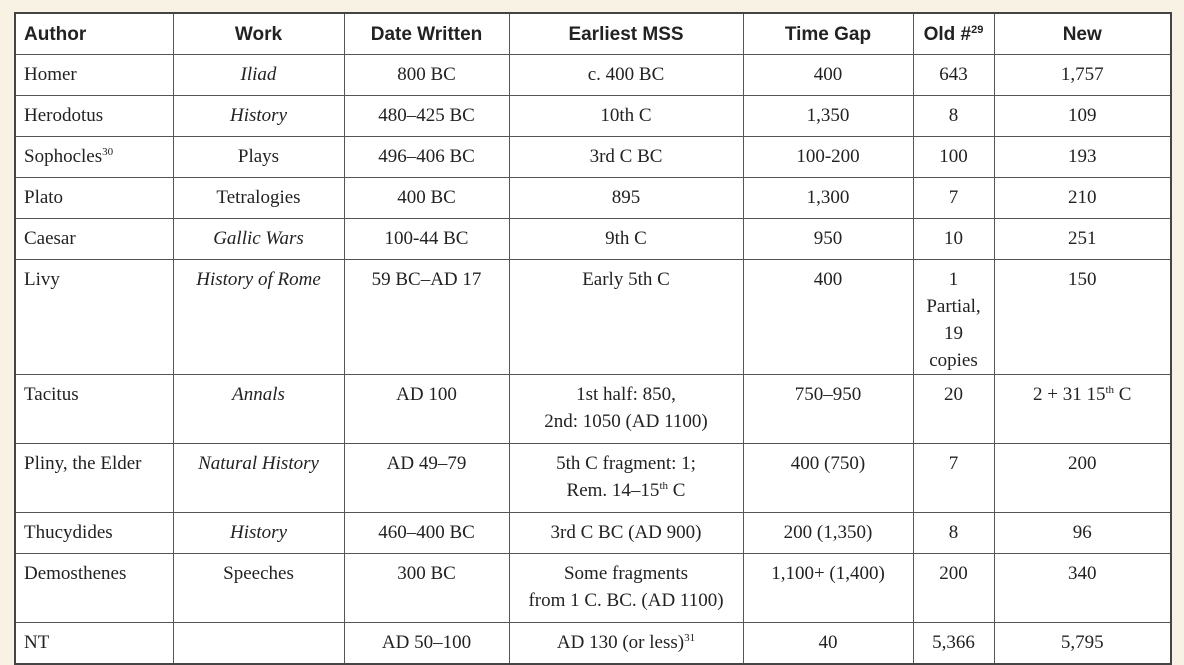  What do you see at coordinates (75, 573) in the screenshot?
I see `cell-text: Demosthenes` at bounding box center [75, 573].